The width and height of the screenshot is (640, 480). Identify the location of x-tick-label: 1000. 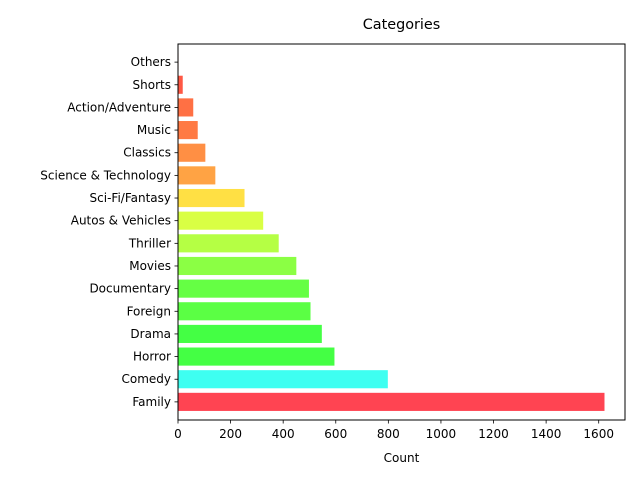
(441, 434).